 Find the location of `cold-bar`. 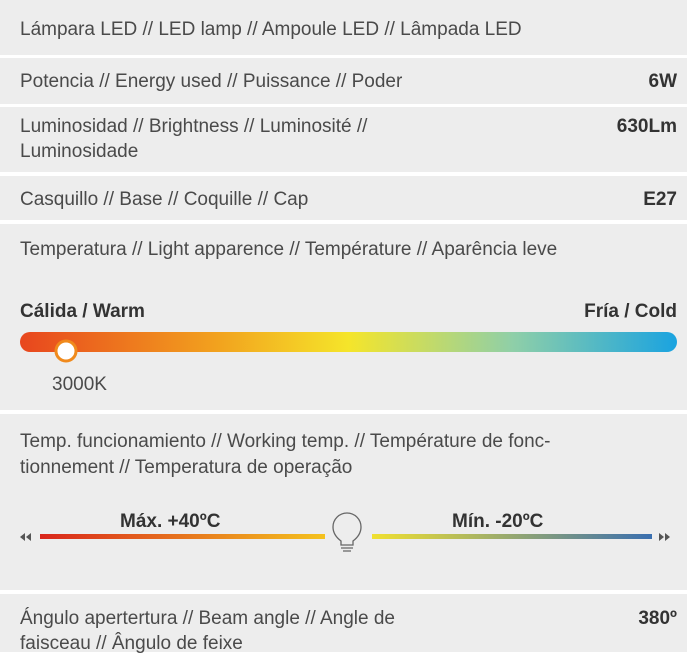

cold-bar is located at coordinates (512, 536).